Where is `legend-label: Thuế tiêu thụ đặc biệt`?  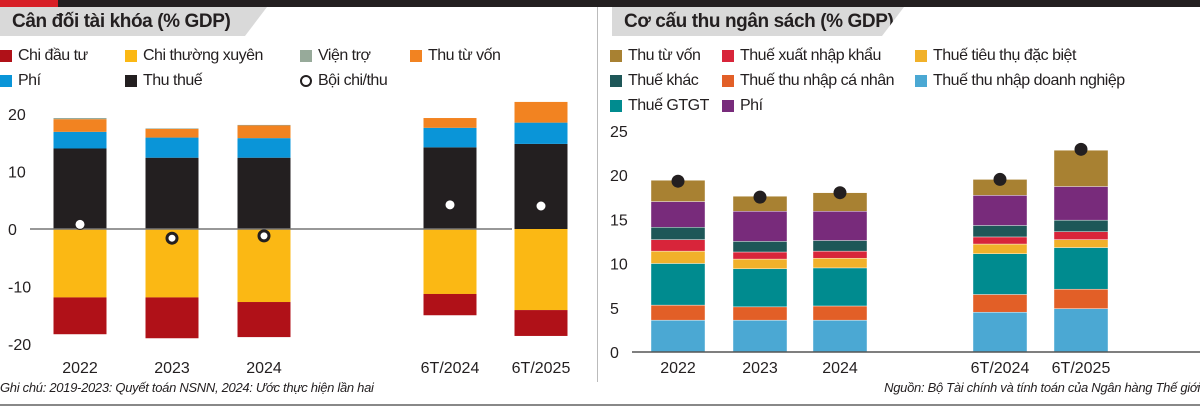 legend-label: Thuế tiêu thụ đặc biệt is located at coordinates (1004, 55).